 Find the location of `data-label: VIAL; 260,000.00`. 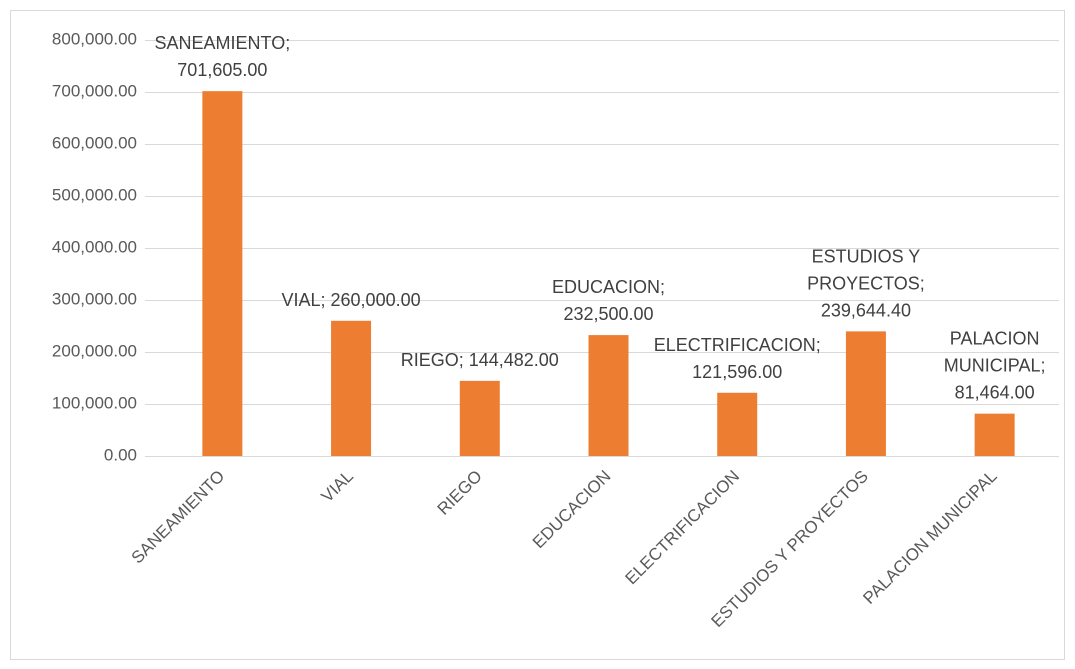

data-label: VIAL; 260,000.00 is located at coordinates (351, 300).